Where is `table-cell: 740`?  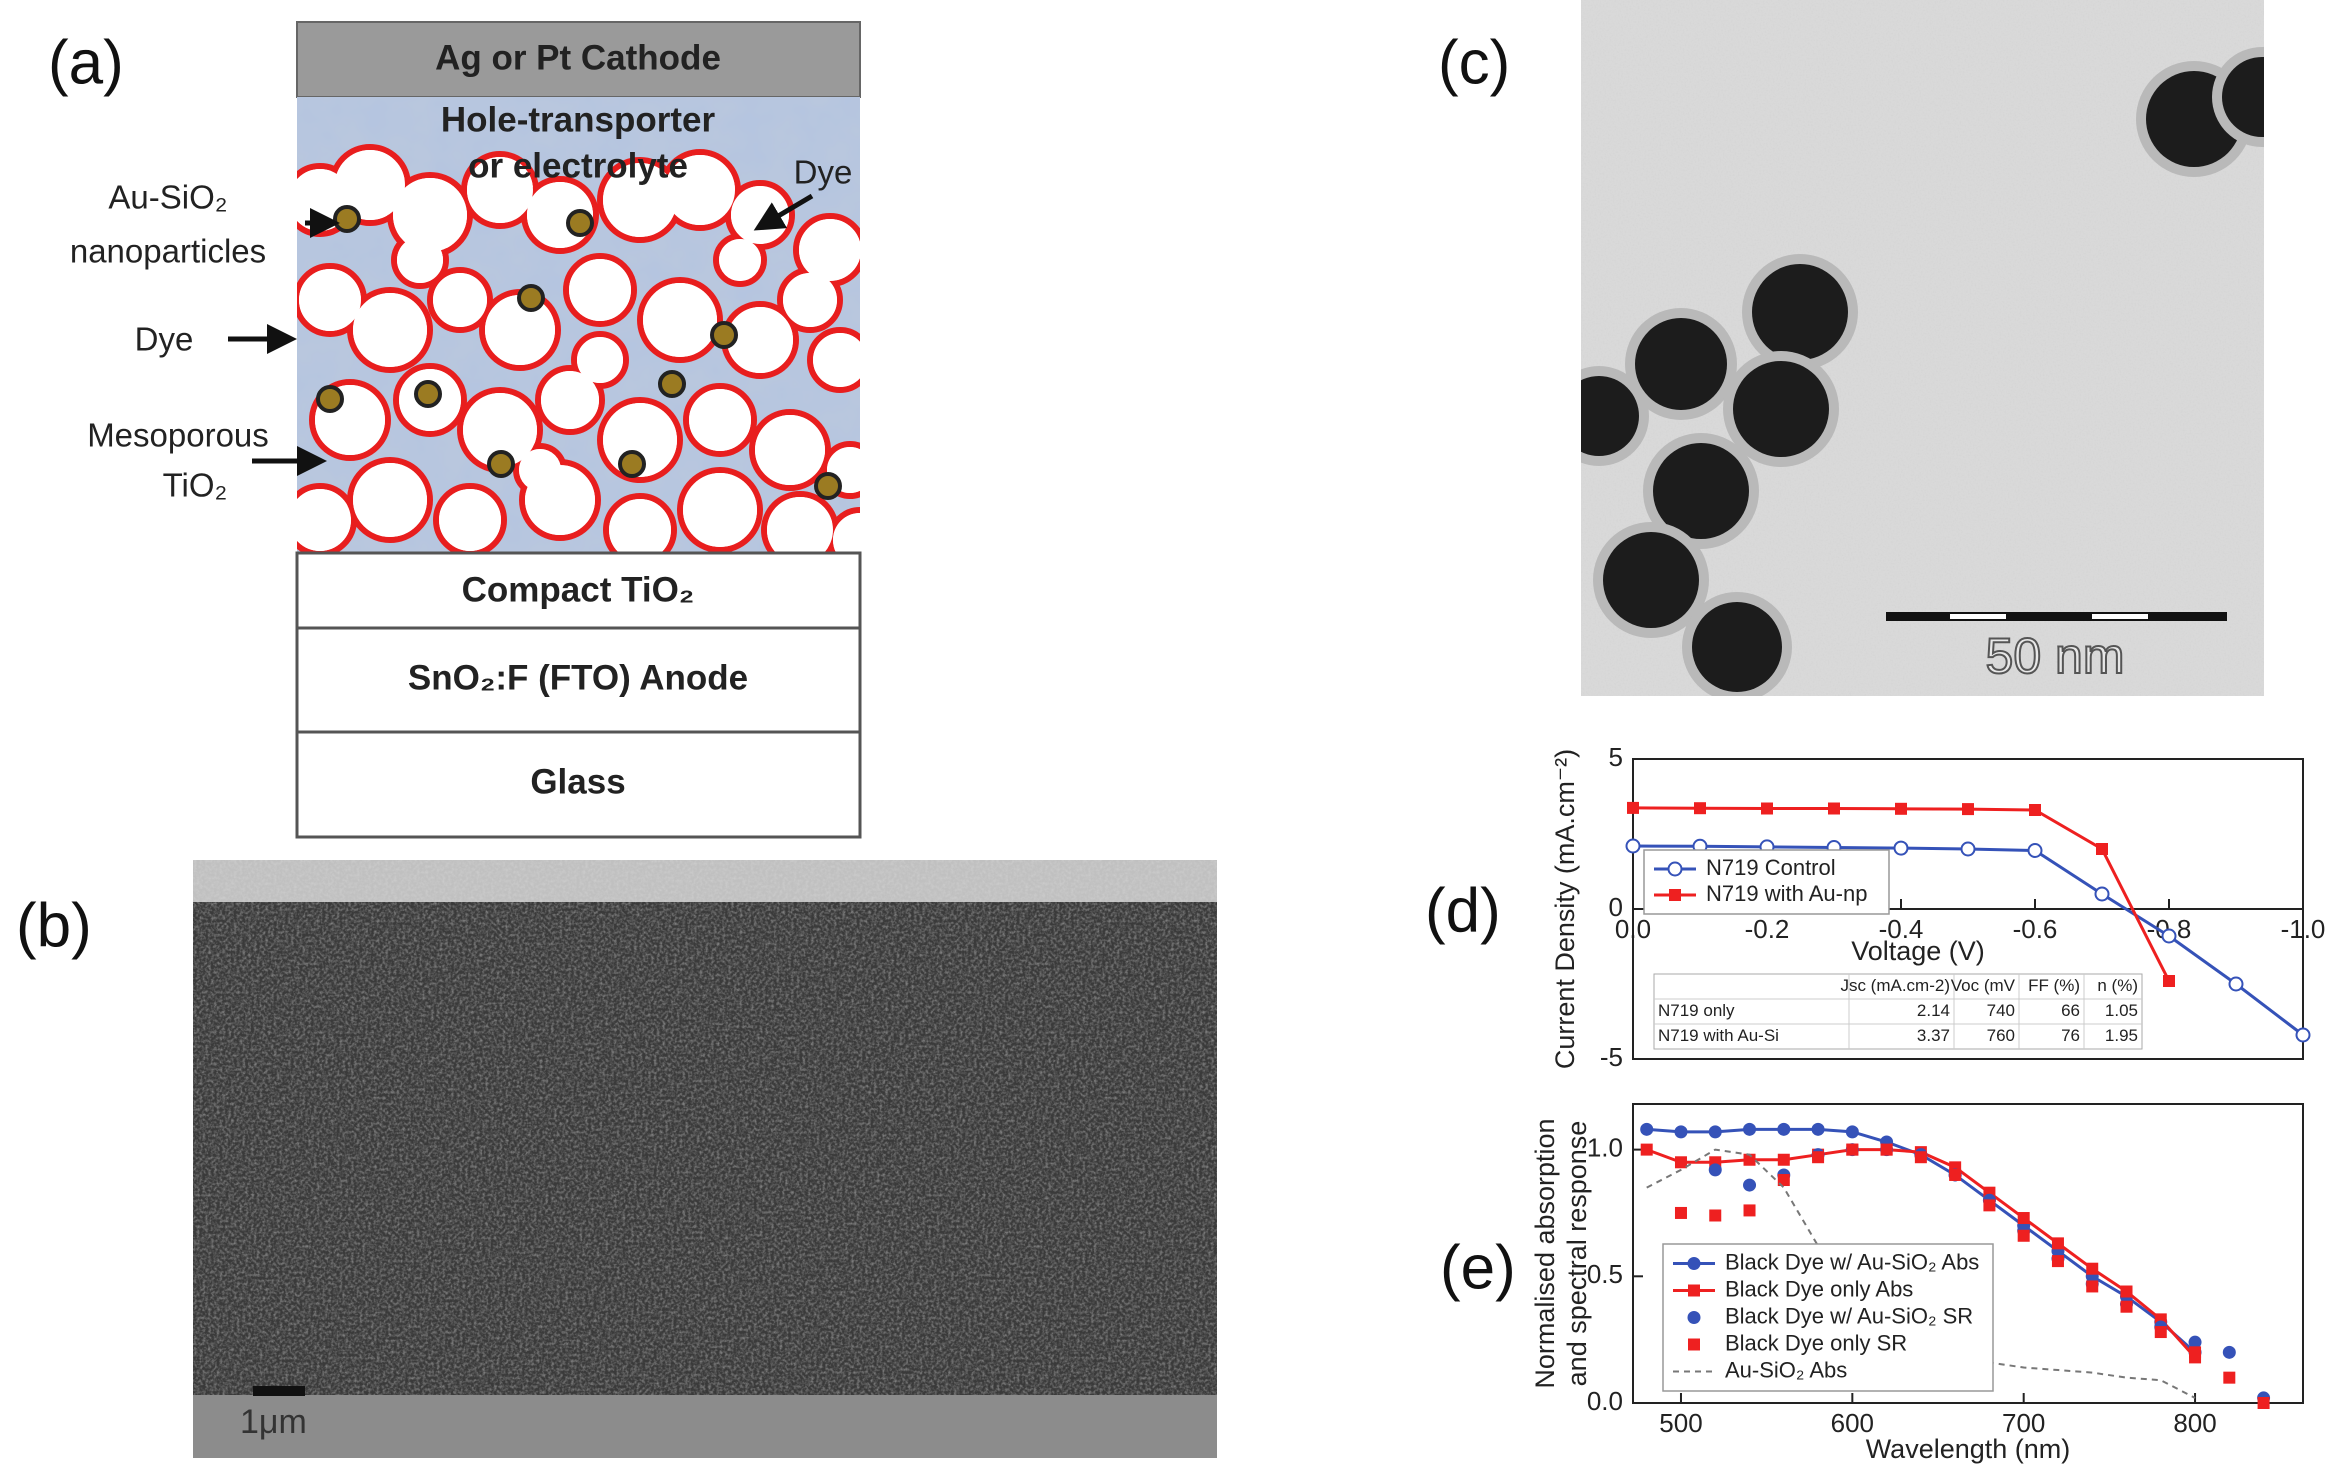 table-cell: 740 is located at coordinates (2001, 1010).